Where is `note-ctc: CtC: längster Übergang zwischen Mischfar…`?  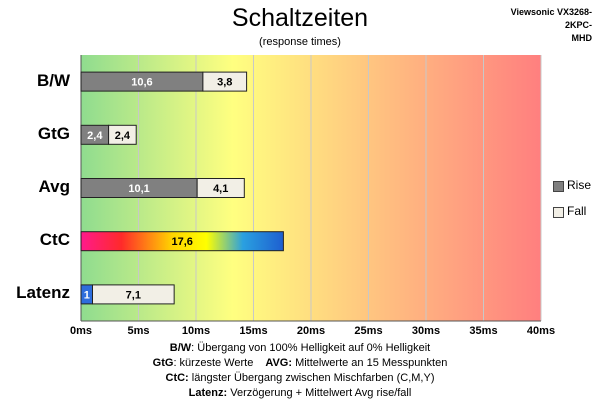
note-ctc: CtC: längster Übergang zwischen Mischfar… is located at coordinates (300, 378).